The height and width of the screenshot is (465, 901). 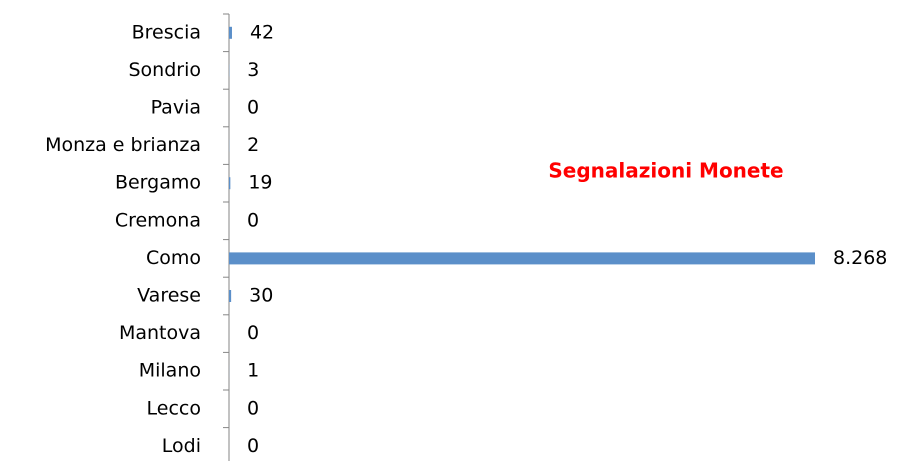 What do you see at coordinates (174, 408) in the screenshot?
I see `y-tick-label: Lecco` at bounding box center [174, 408].